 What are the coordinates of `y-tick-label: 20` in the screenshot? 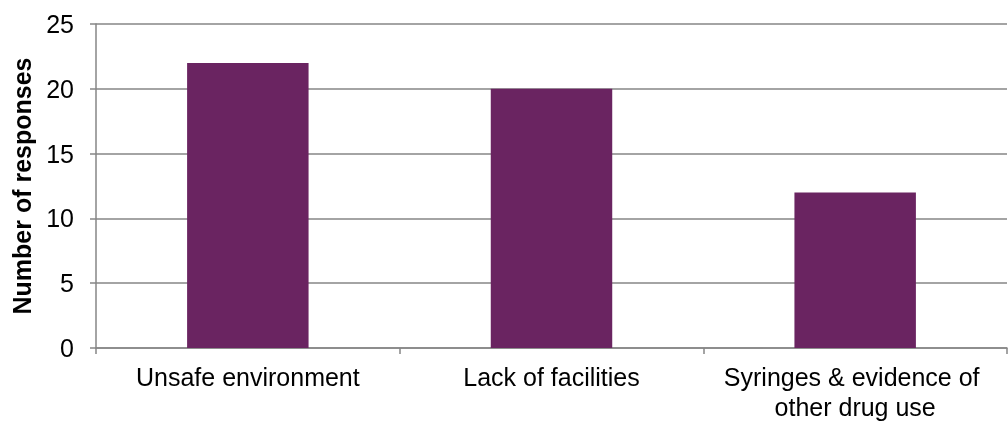 It's located at (60, 88).